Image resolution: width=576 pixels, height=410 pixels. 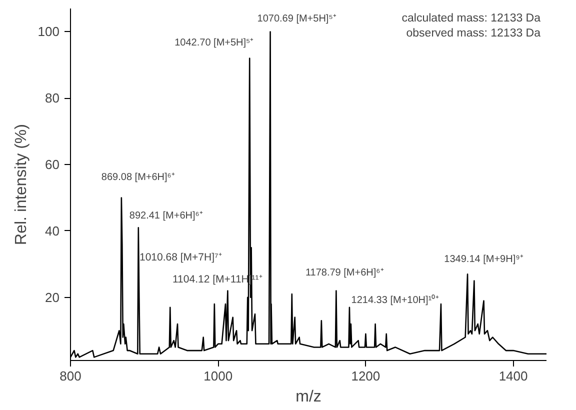 What do you see at coordinates (71, 376) in the screenshot?
I see `x-tick-label: 800` at bounding box center [71, 376].